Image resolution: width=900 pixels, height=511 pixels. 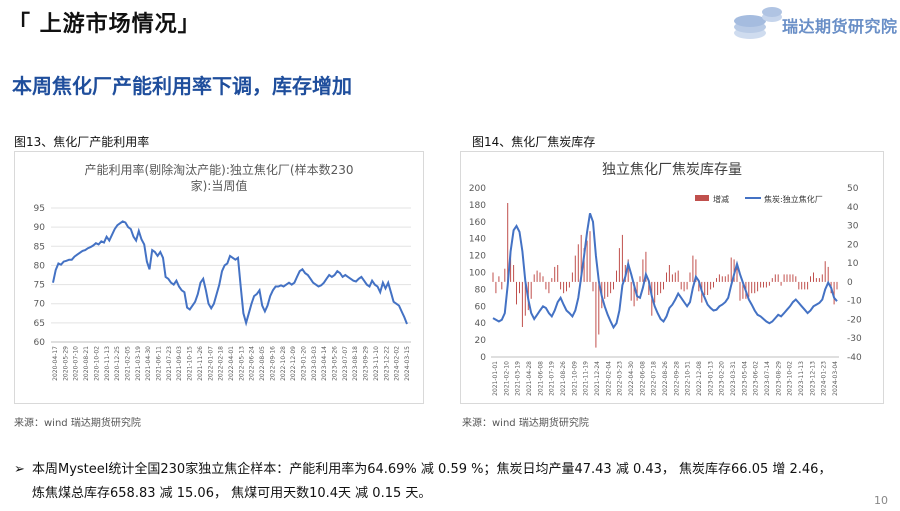 What do you see at coordinates (76, 363) in the screenshot?
I see `chart1-xtick-label: 2020-07-10` at bounding box center [76, 363].